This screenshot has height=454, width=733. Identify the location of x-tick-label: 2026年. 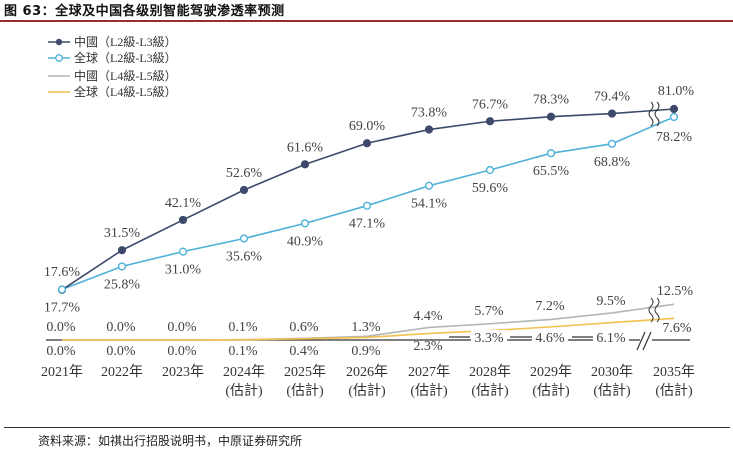
(367, 372).